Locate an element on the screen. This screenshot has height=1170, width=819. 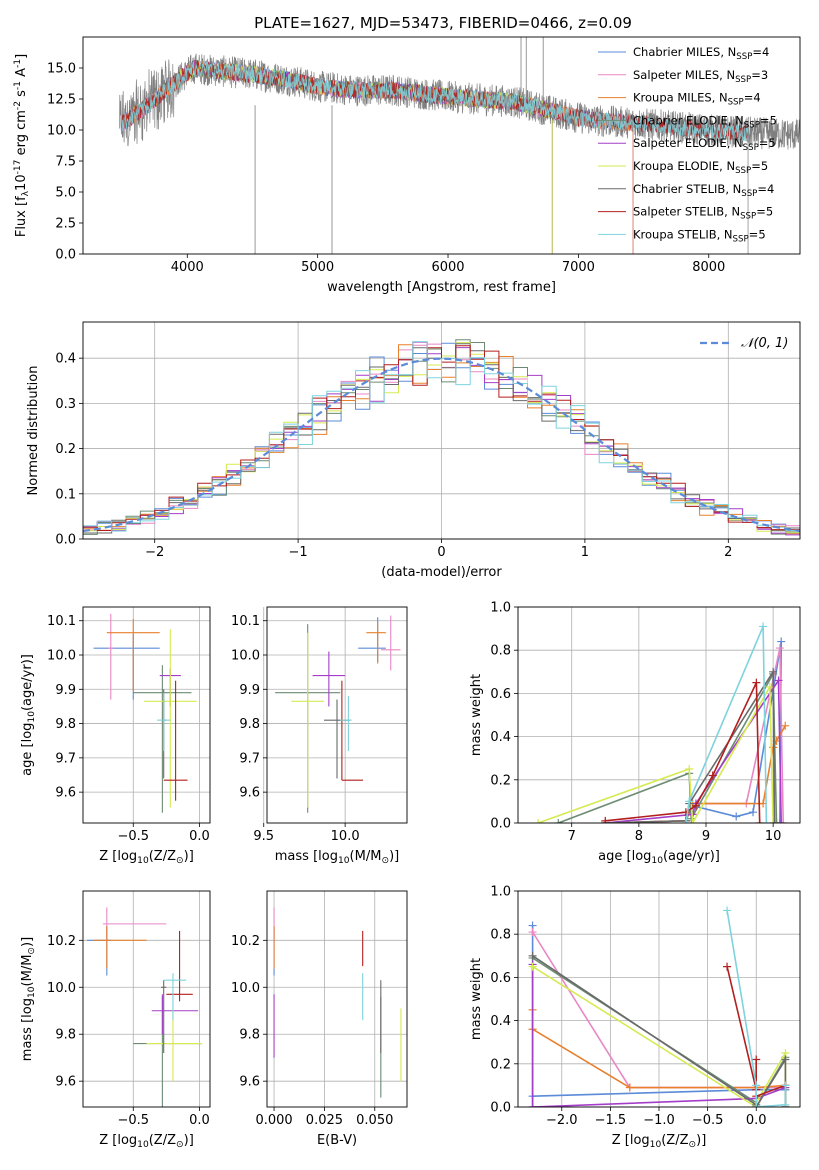
legend-label: 𝒩(0, 1) is located at coordinates (764, 343).